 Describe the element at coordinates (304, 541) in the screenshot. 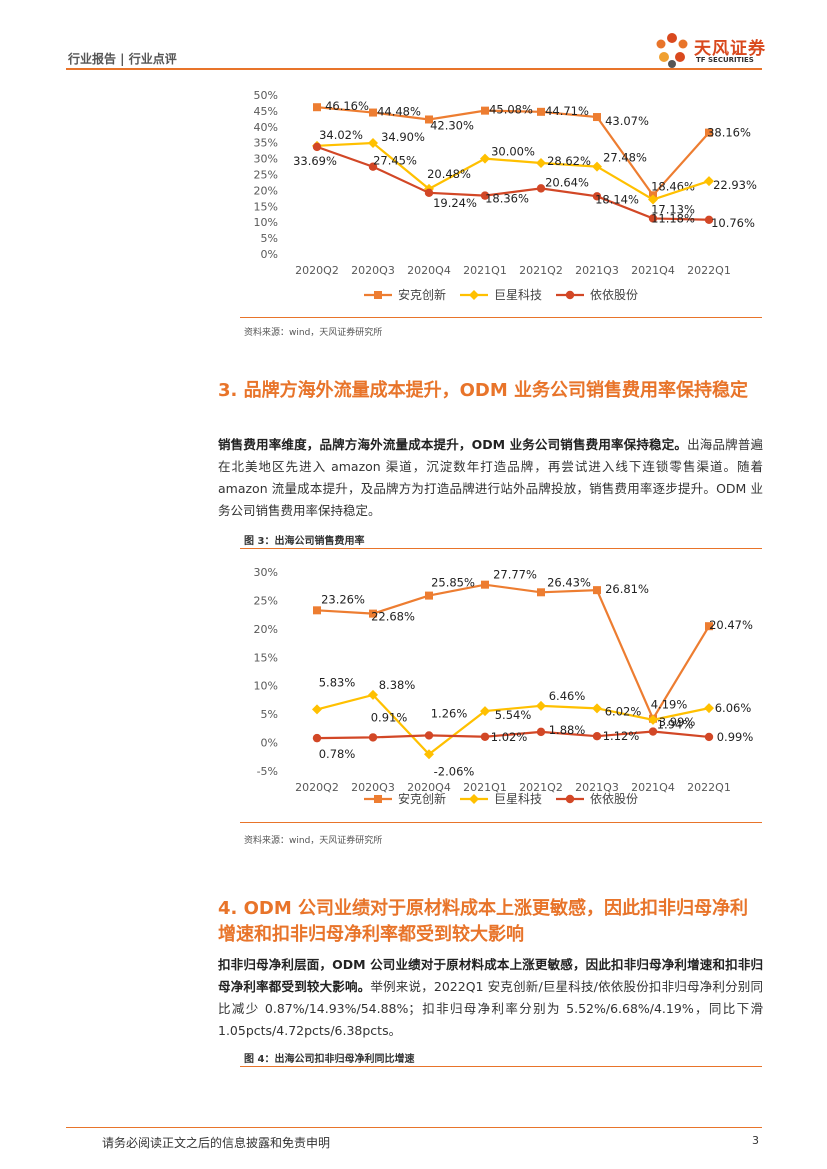

I see `figure3-title: 图 3：出海公司销售费用率` at that location.